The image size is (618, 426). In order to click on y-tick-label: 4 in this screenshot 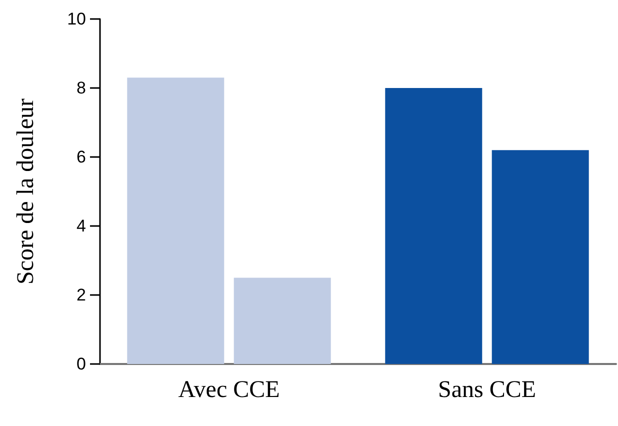, I will do `click(81, 226)`.